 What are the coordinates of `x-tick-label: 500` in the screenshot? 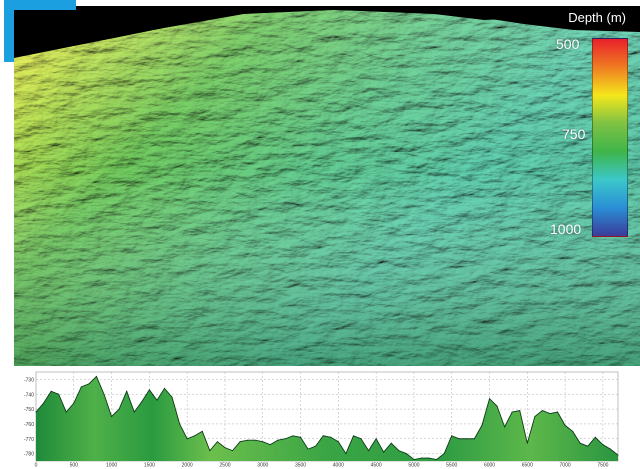 It's located at (74, 466).